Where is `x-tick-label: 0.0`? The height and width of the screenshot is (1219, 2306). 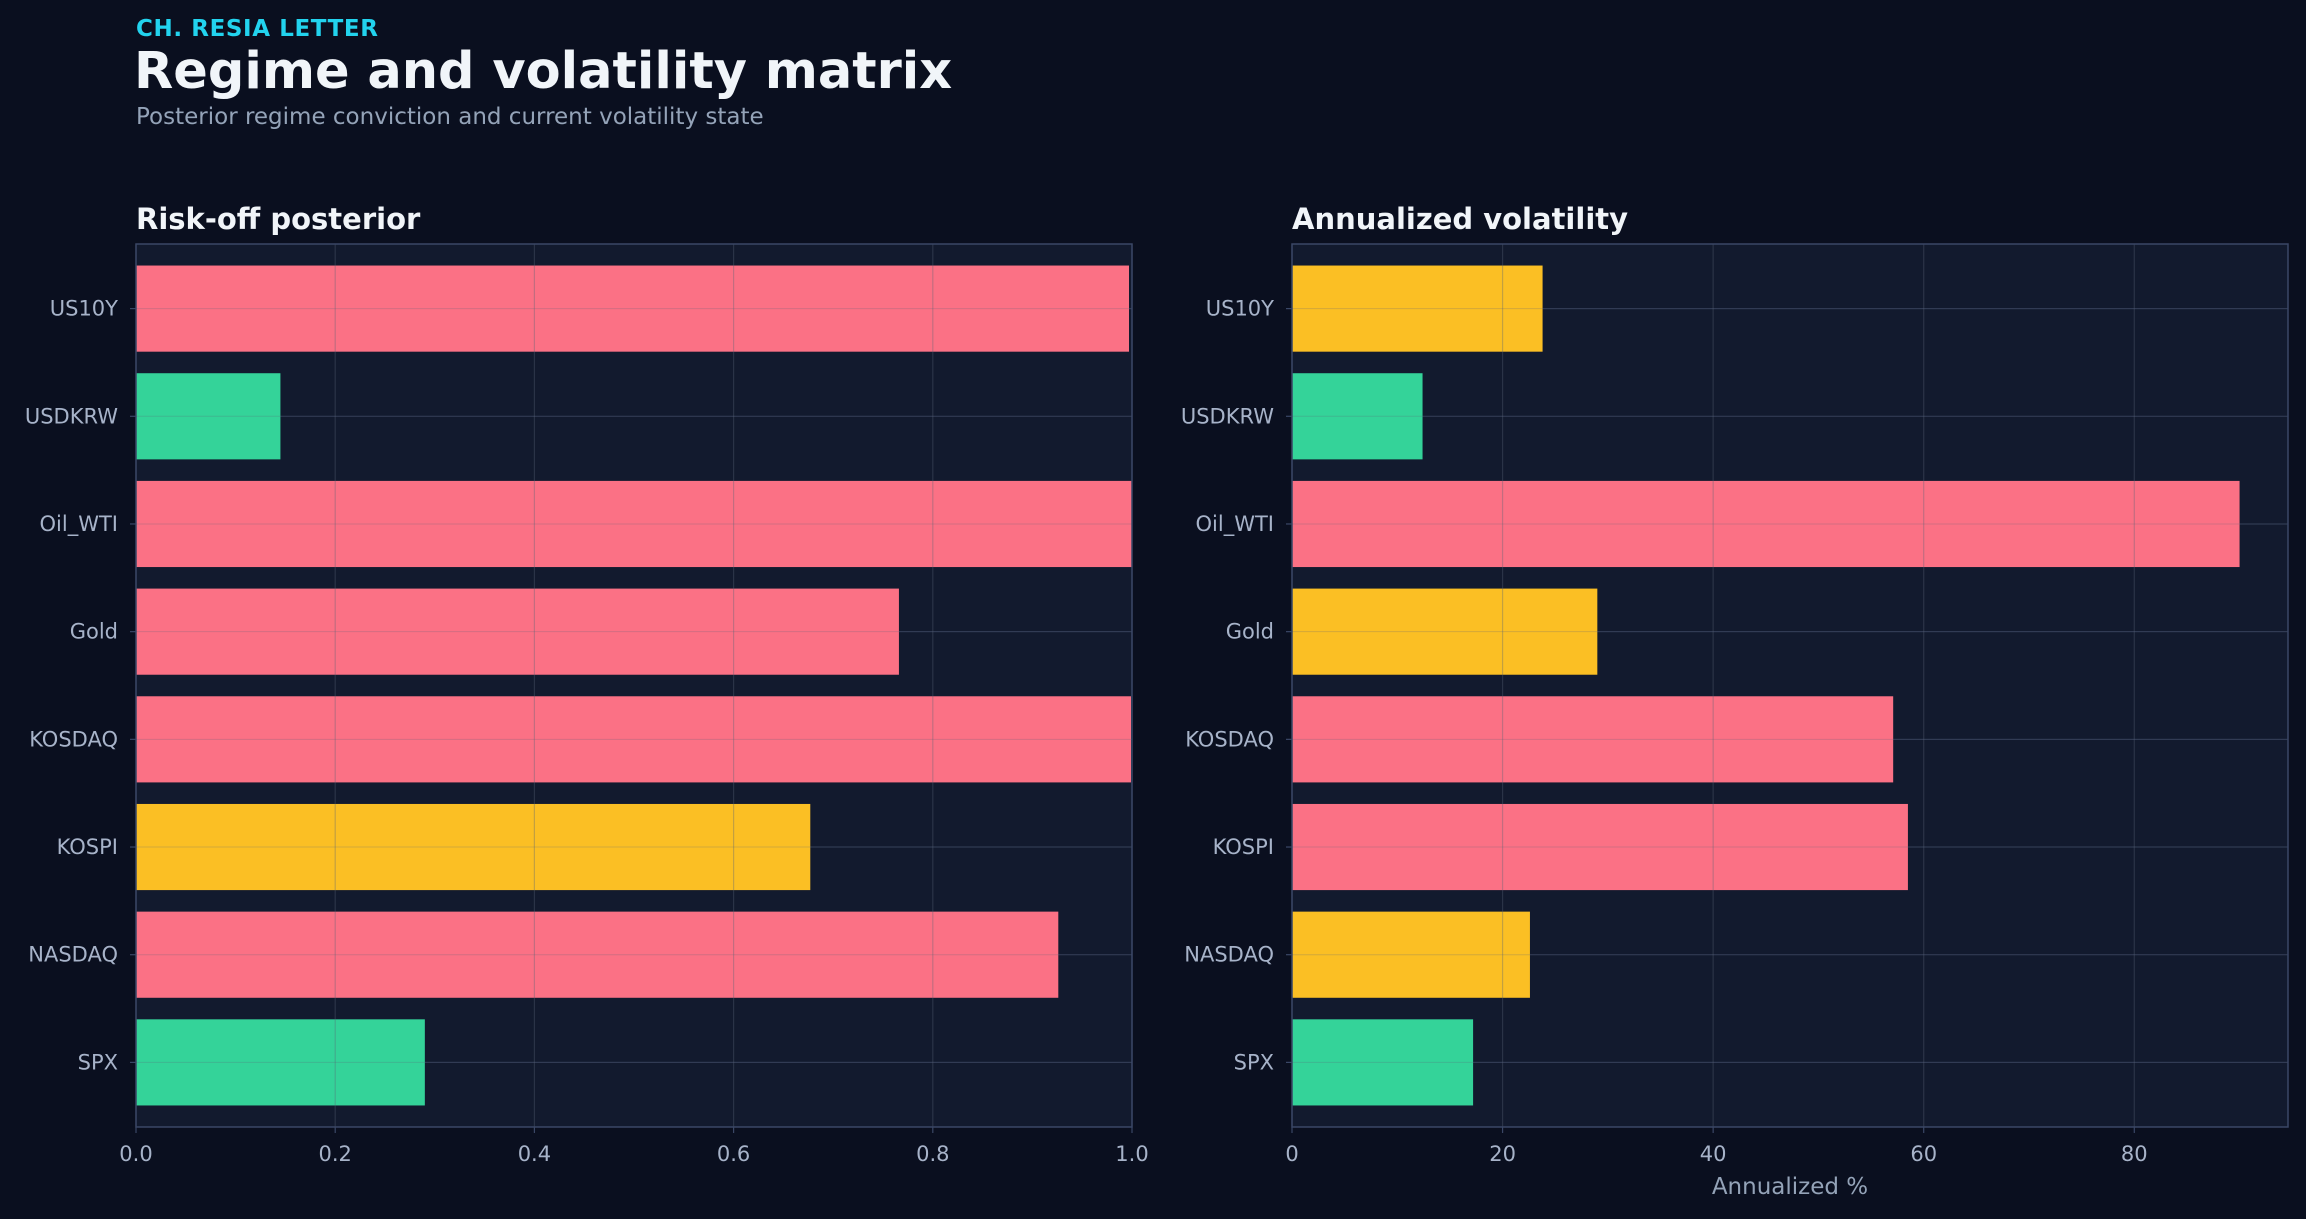
x-tick-label: 0.0 is located at coordinates (135, 1154).